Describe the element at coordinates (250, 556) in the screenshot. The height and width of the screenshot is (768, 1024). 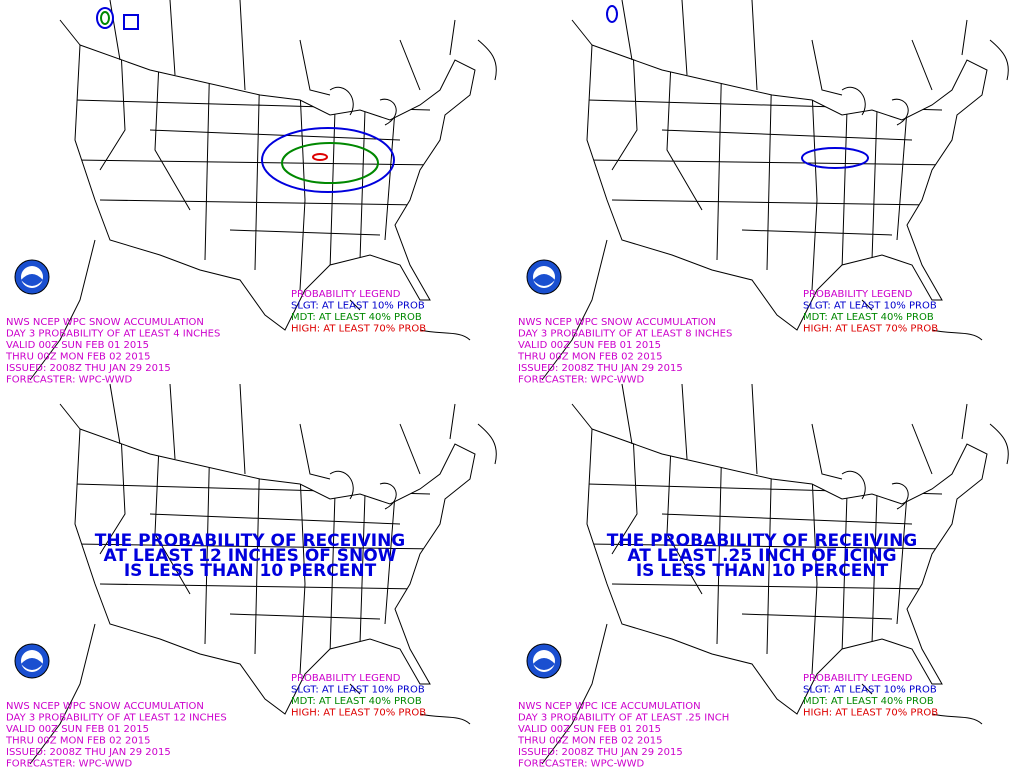
I see `message-line: AT LEAST 12 INCHES OF SNOW` at that location.